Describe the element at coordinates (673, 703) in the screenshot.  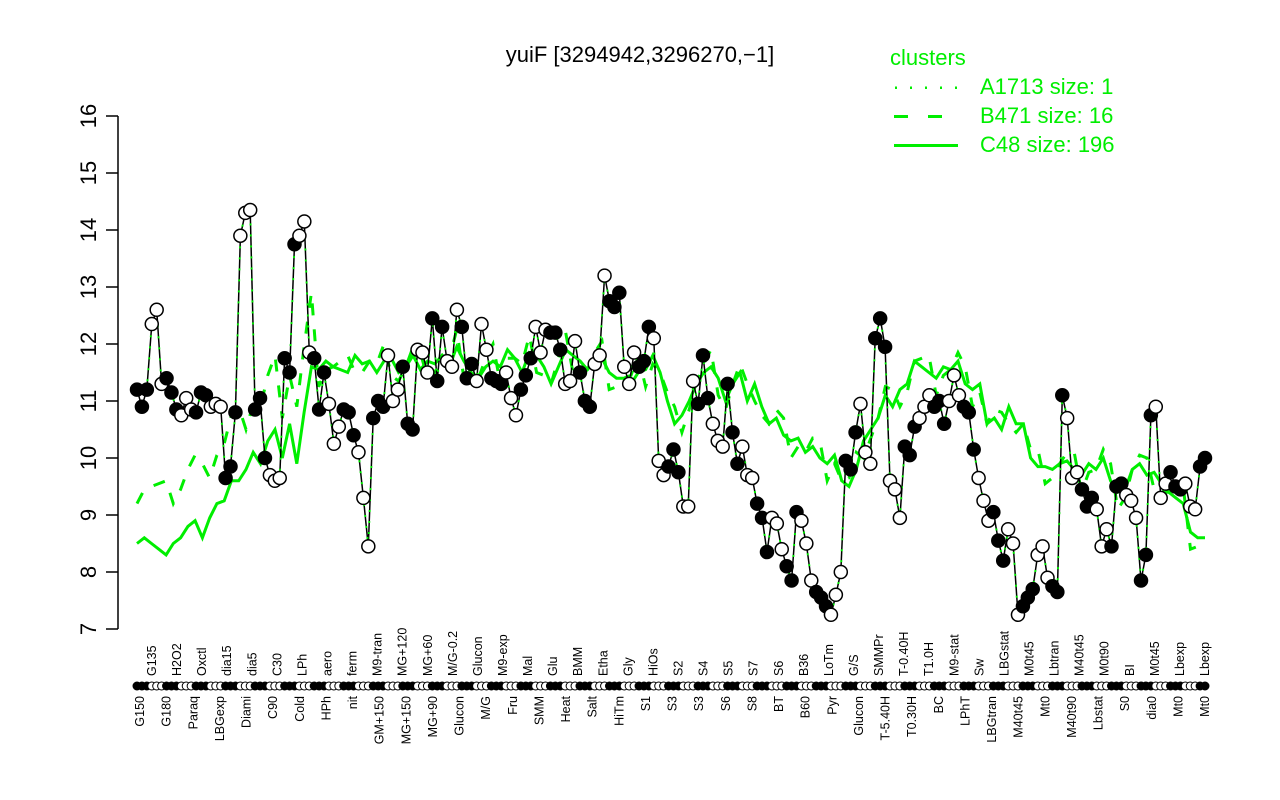
I see `x-tick-label: S3` at that location.